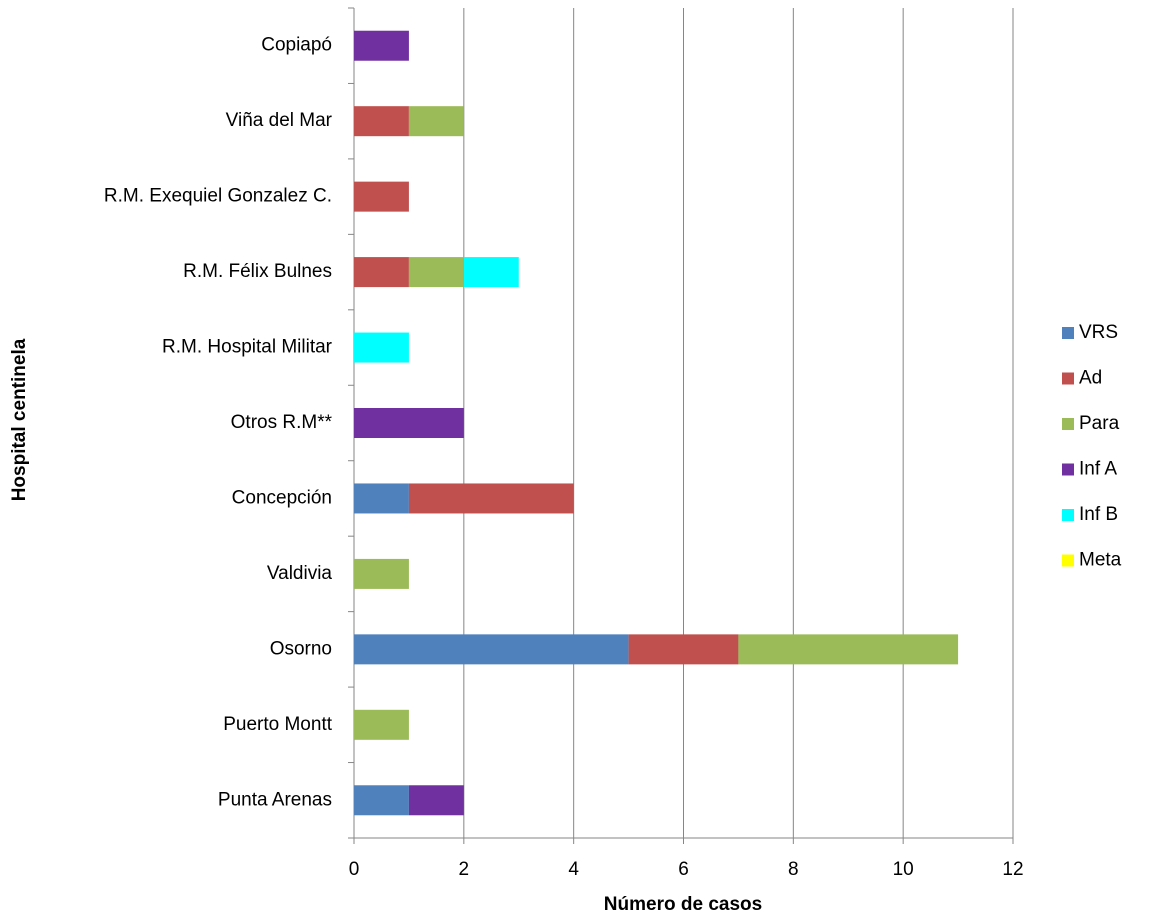 The width and height of the screenshot is (1158, 918). I want to click on x-tick-label: 12, so click(1012, 869).